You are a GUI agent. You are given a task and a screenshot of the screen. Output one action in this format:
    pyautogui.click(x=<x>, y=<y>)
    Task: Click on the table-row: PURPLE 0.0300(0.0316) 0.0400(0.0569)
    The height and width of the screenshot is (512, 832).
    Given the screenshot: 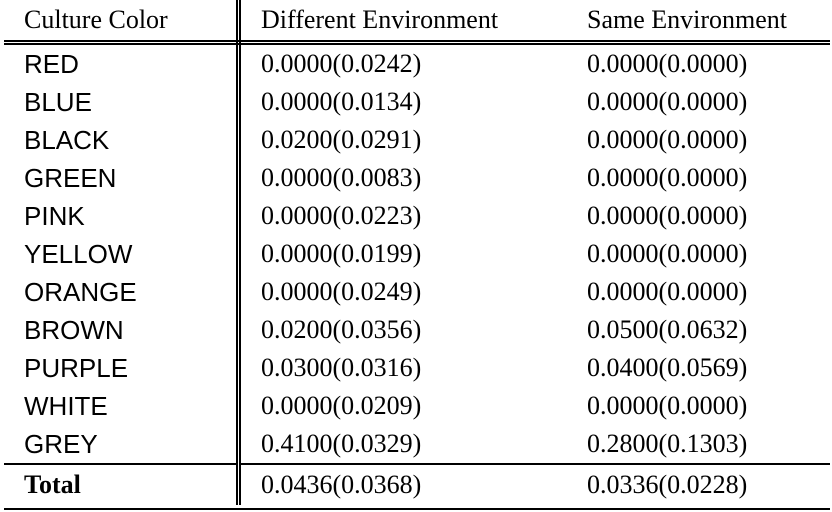 What is the action you would take?
    pyautogui.click(x=417, y=368)
    